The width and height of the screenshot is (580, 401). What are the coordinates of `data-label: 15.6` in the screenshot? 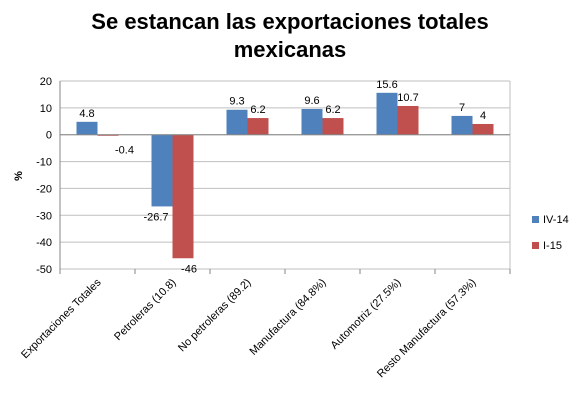 It's located at (386, 85).